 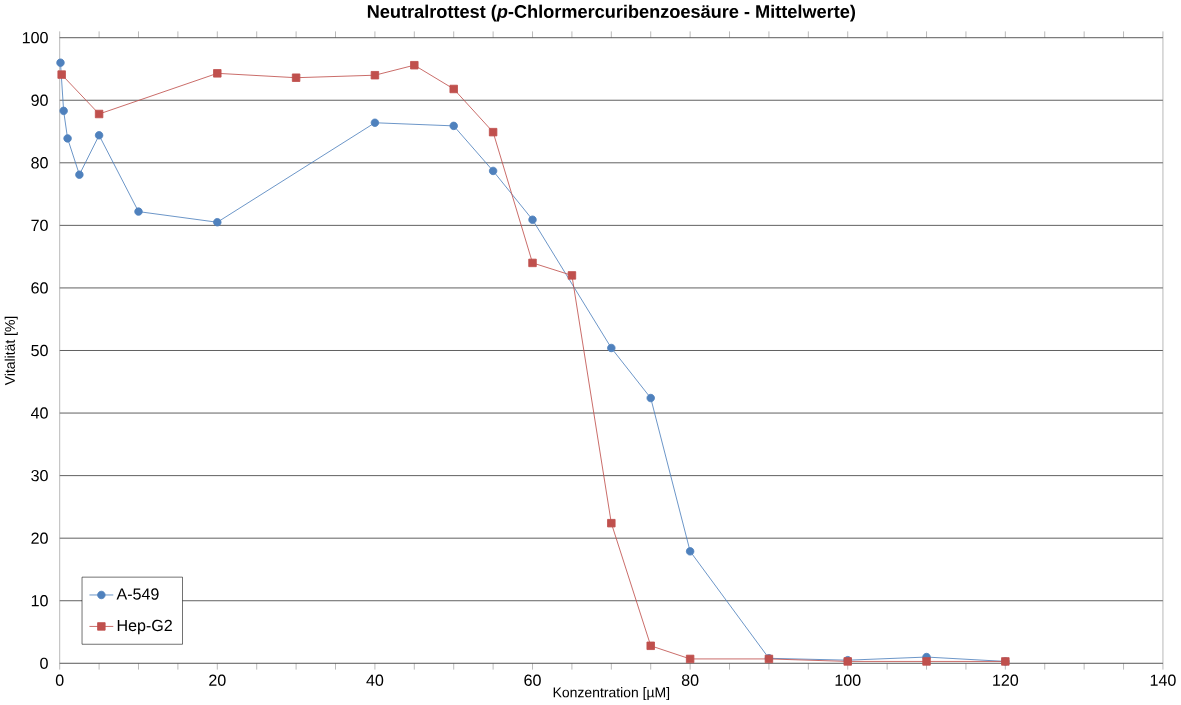 What do you see at coordinates (137, 594) in the screenshot?
I see `legend-label: A-549` at bounding box center [137, 594].